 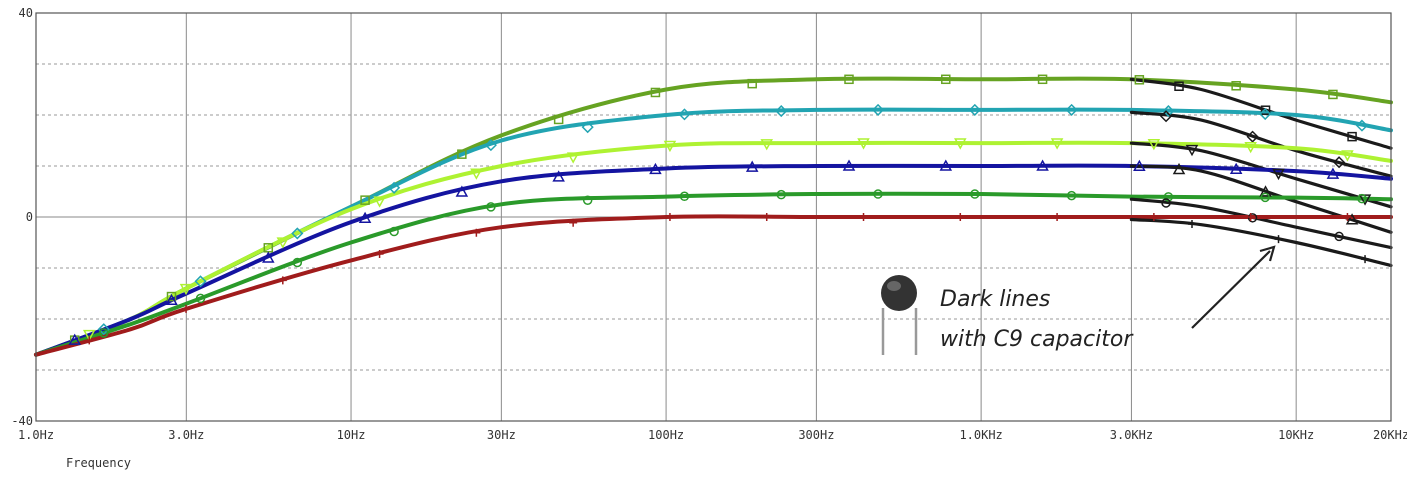 What do you see at coordinates (980, 435) in the screenshot?
I see `x-tick-label: 1.0KHz` at bounding box center [980, 435].